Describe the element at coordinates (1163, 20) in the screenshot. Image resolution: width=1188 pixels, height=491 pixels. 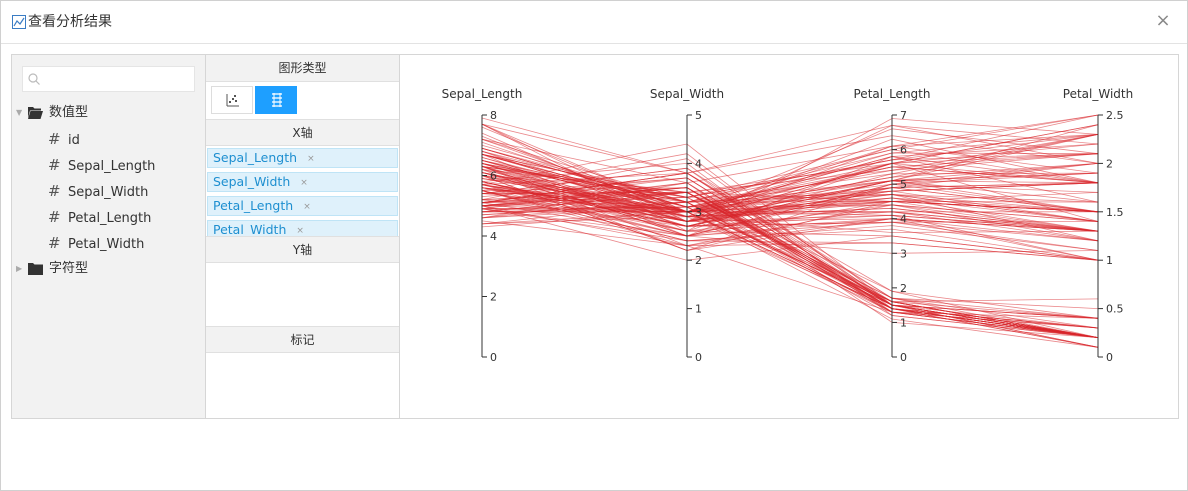
I see `close-icon: ×` at that location.